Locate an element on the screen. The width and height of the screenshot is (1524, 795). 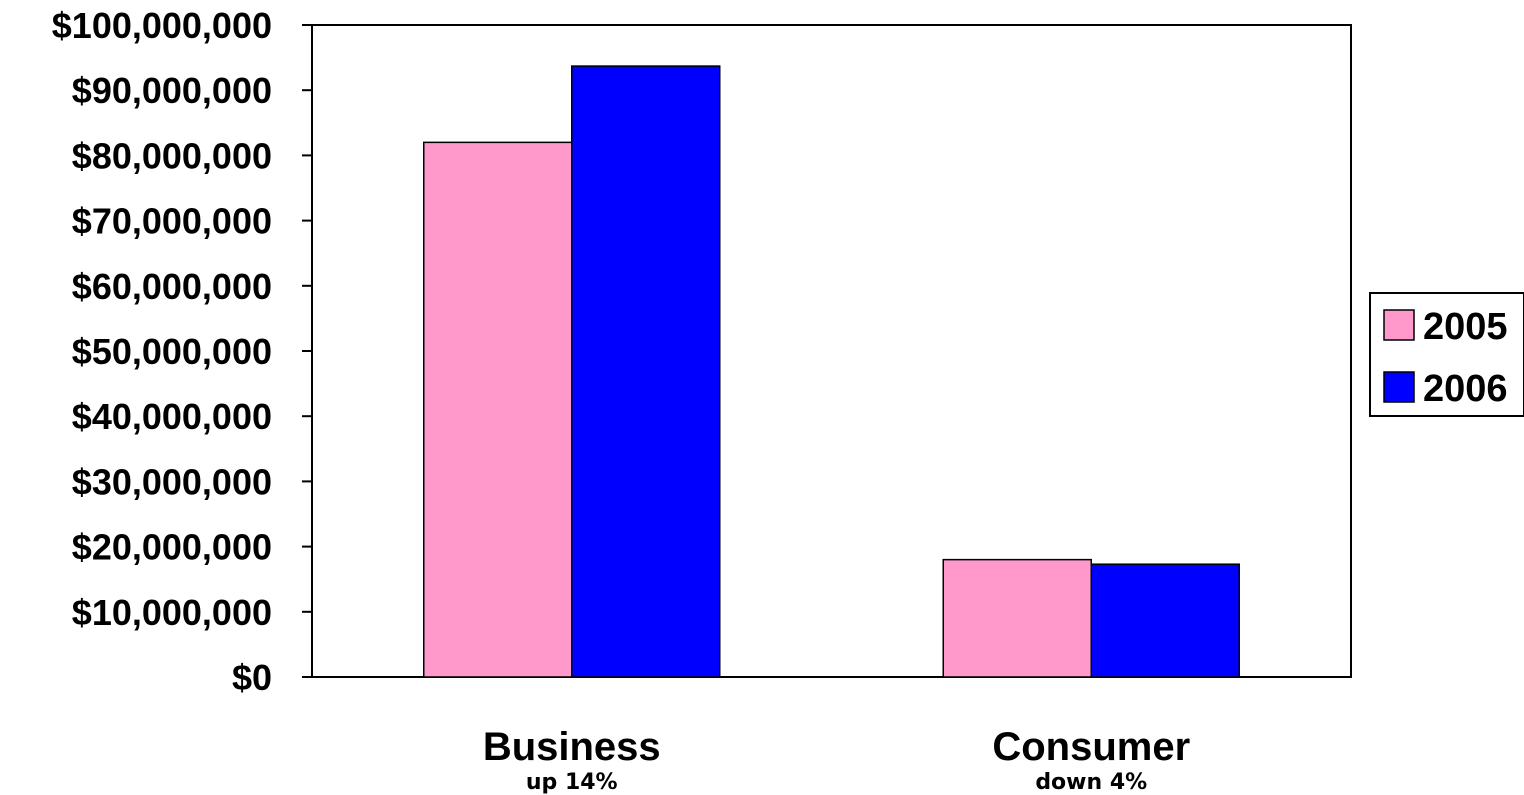
x-category-note: down 4% is located at coordinates (1091, 782).